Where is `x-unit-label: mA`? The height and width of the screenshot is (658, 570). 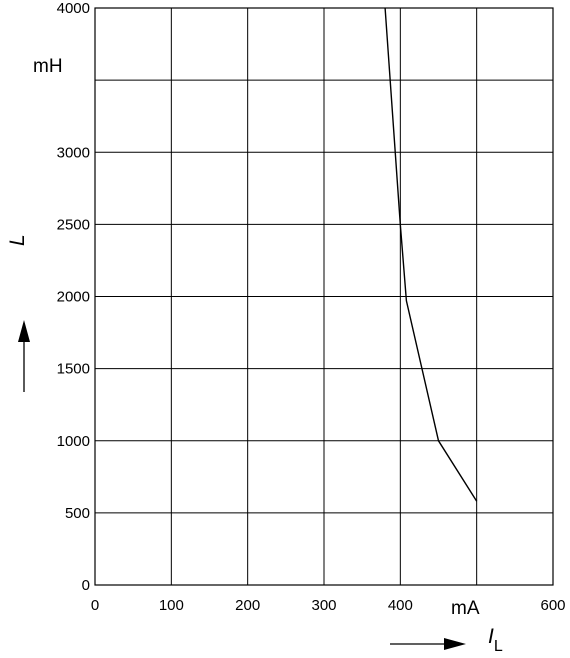 x-unit-label: mA is located at coordinates (465, 608).